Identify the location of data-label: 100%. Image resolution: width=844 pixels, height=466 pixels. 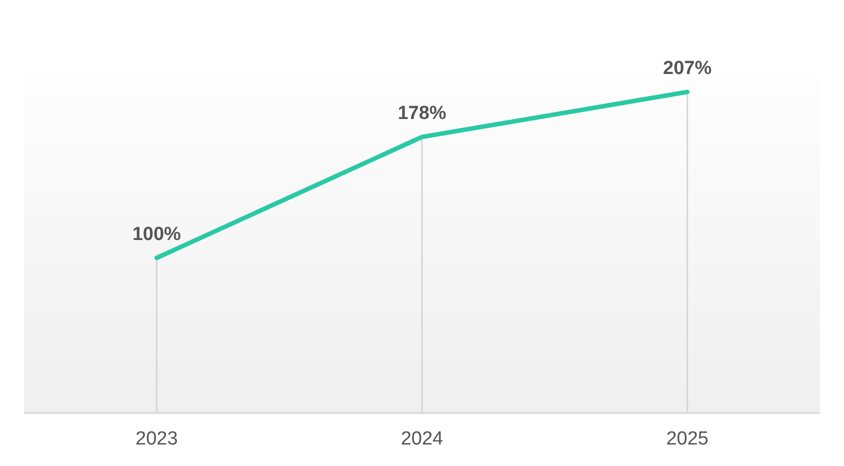
(157, 234).